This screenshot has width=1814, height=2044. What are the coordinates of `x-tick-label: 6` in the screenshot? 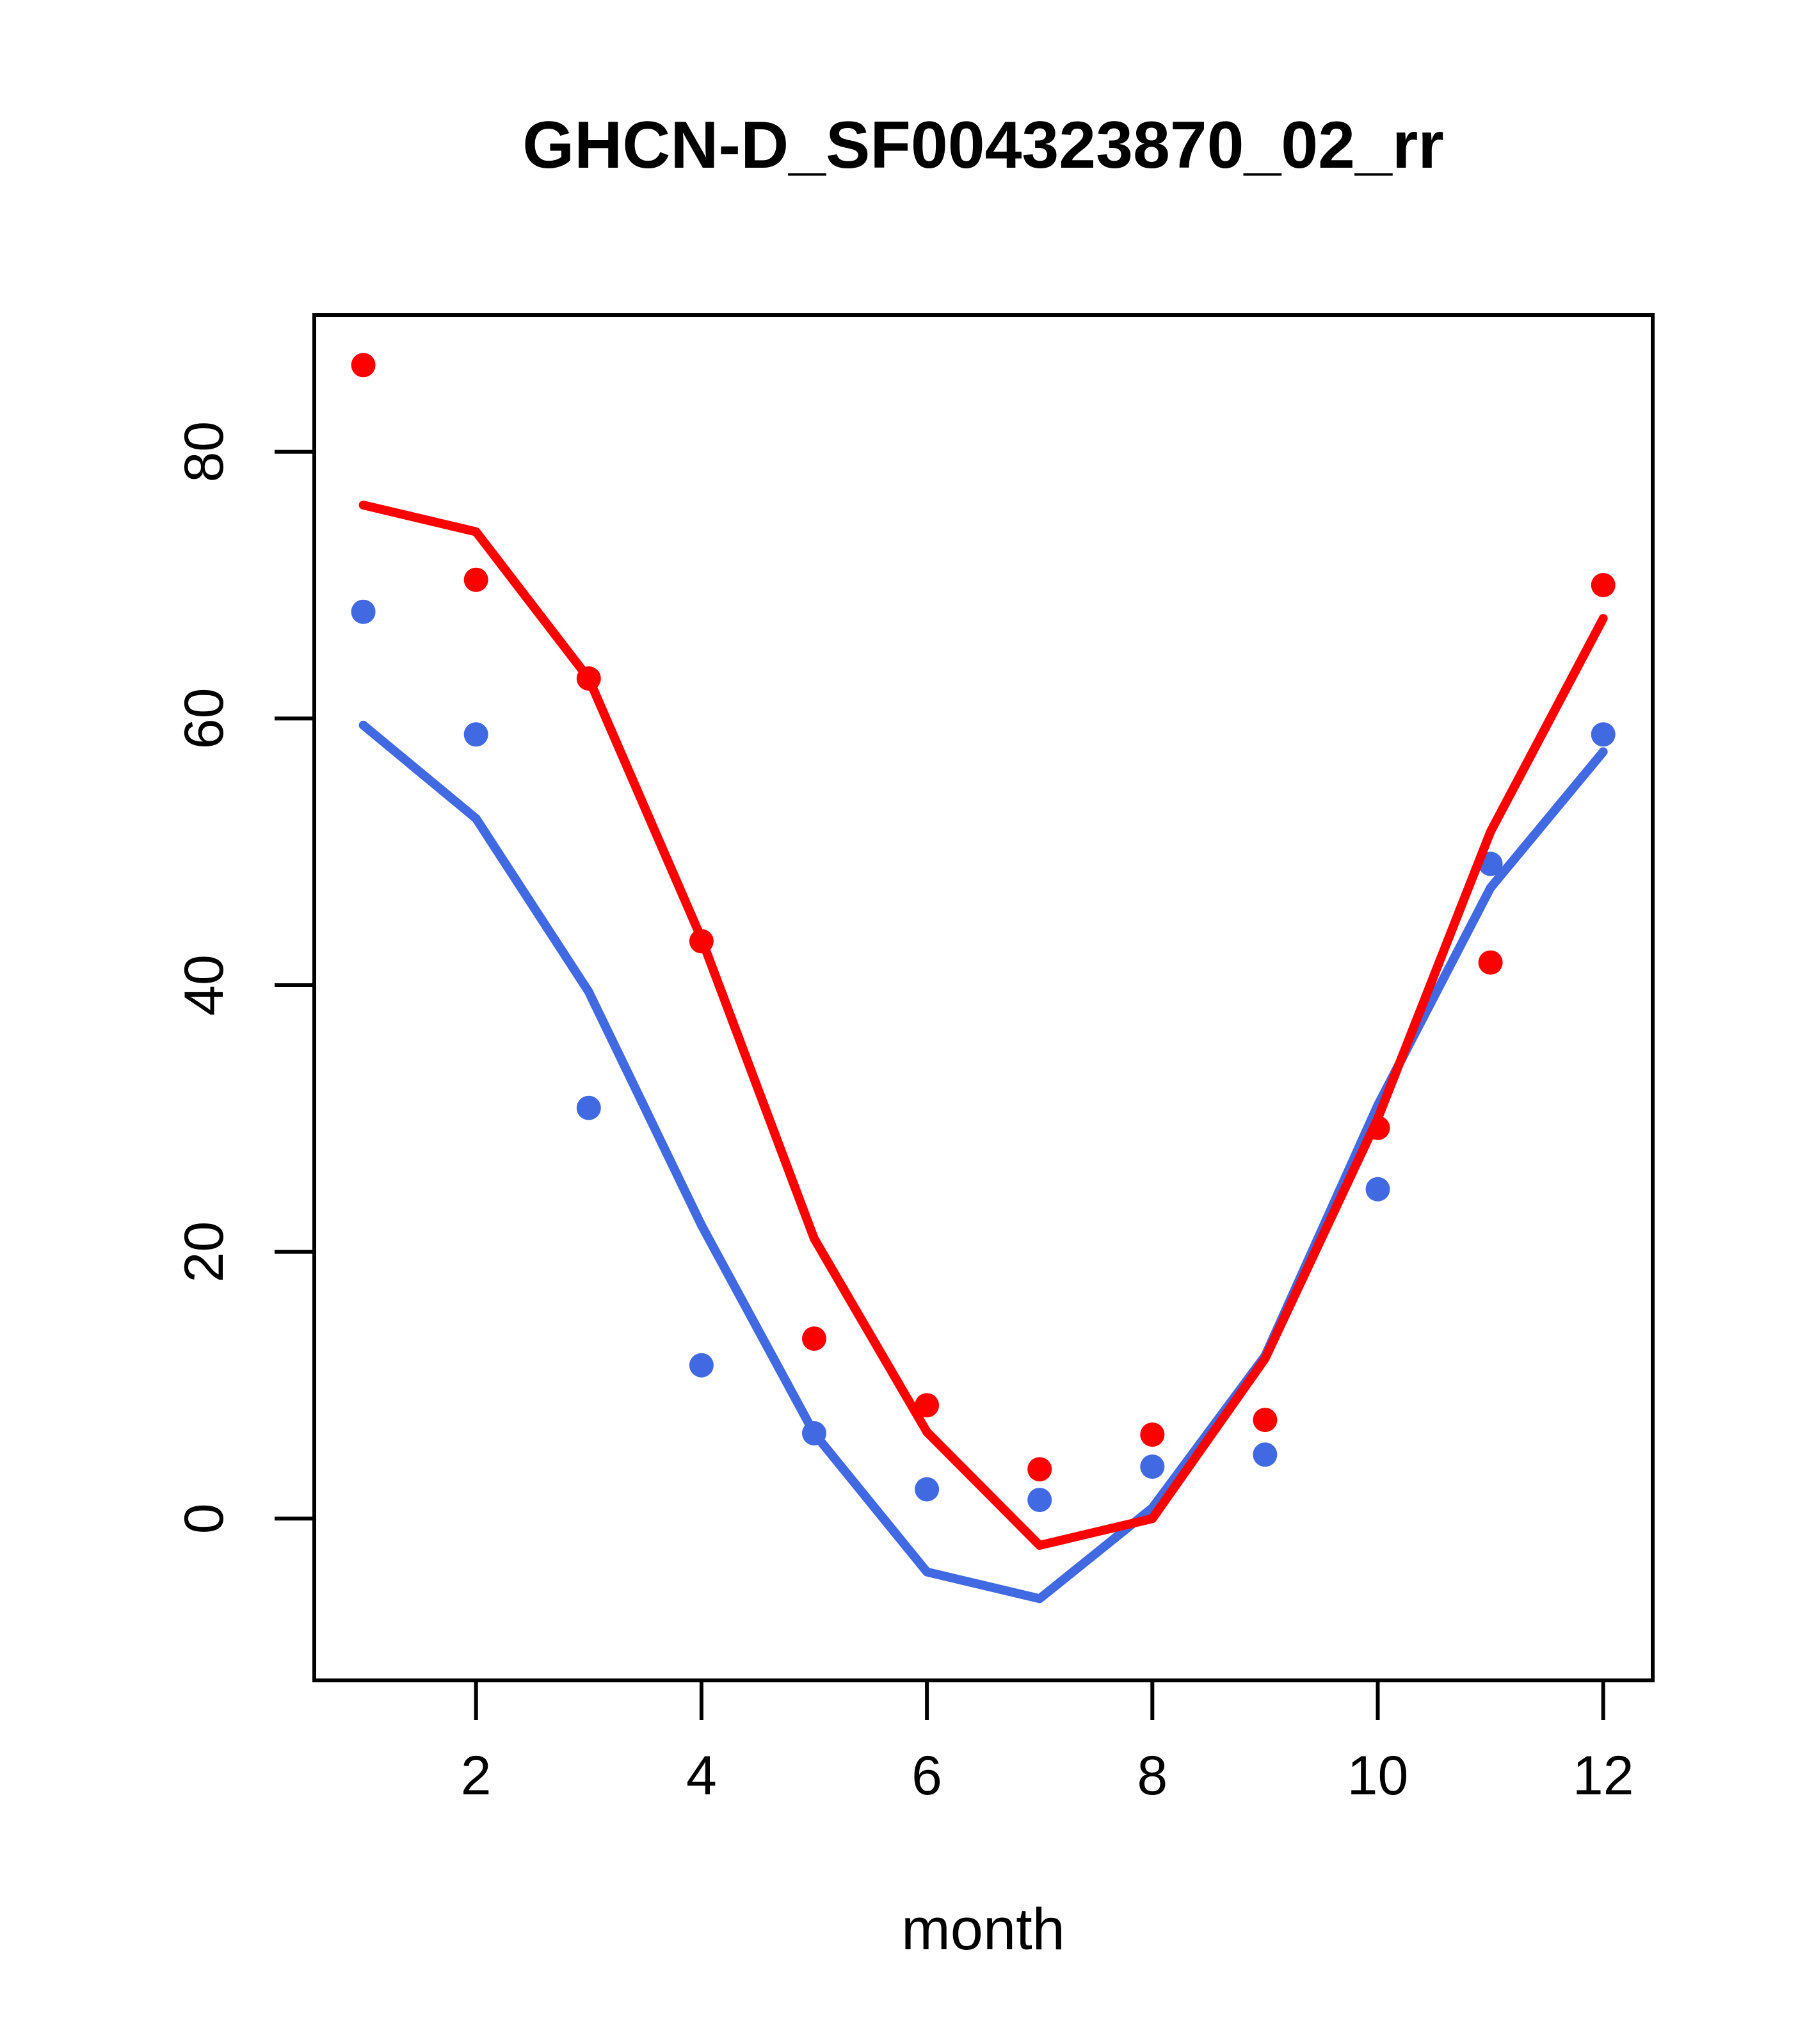 It's located at (926, 1776).